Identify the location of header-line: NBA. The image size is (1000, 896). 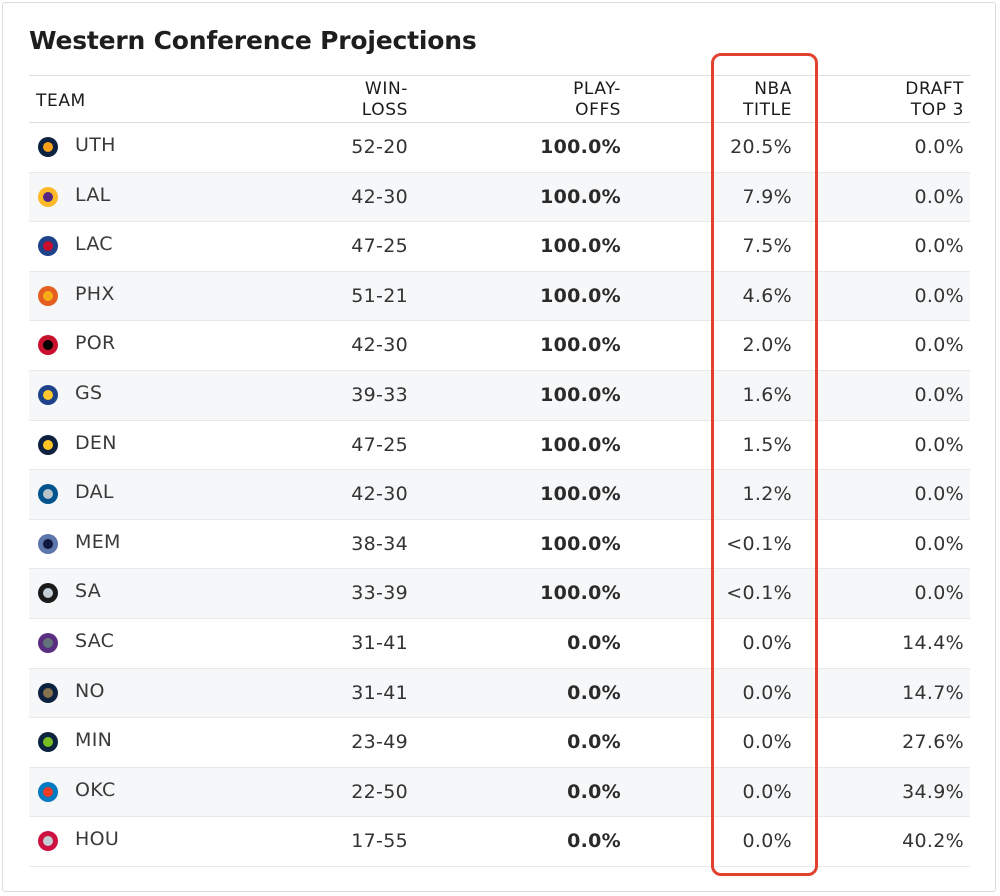
(773, 89).